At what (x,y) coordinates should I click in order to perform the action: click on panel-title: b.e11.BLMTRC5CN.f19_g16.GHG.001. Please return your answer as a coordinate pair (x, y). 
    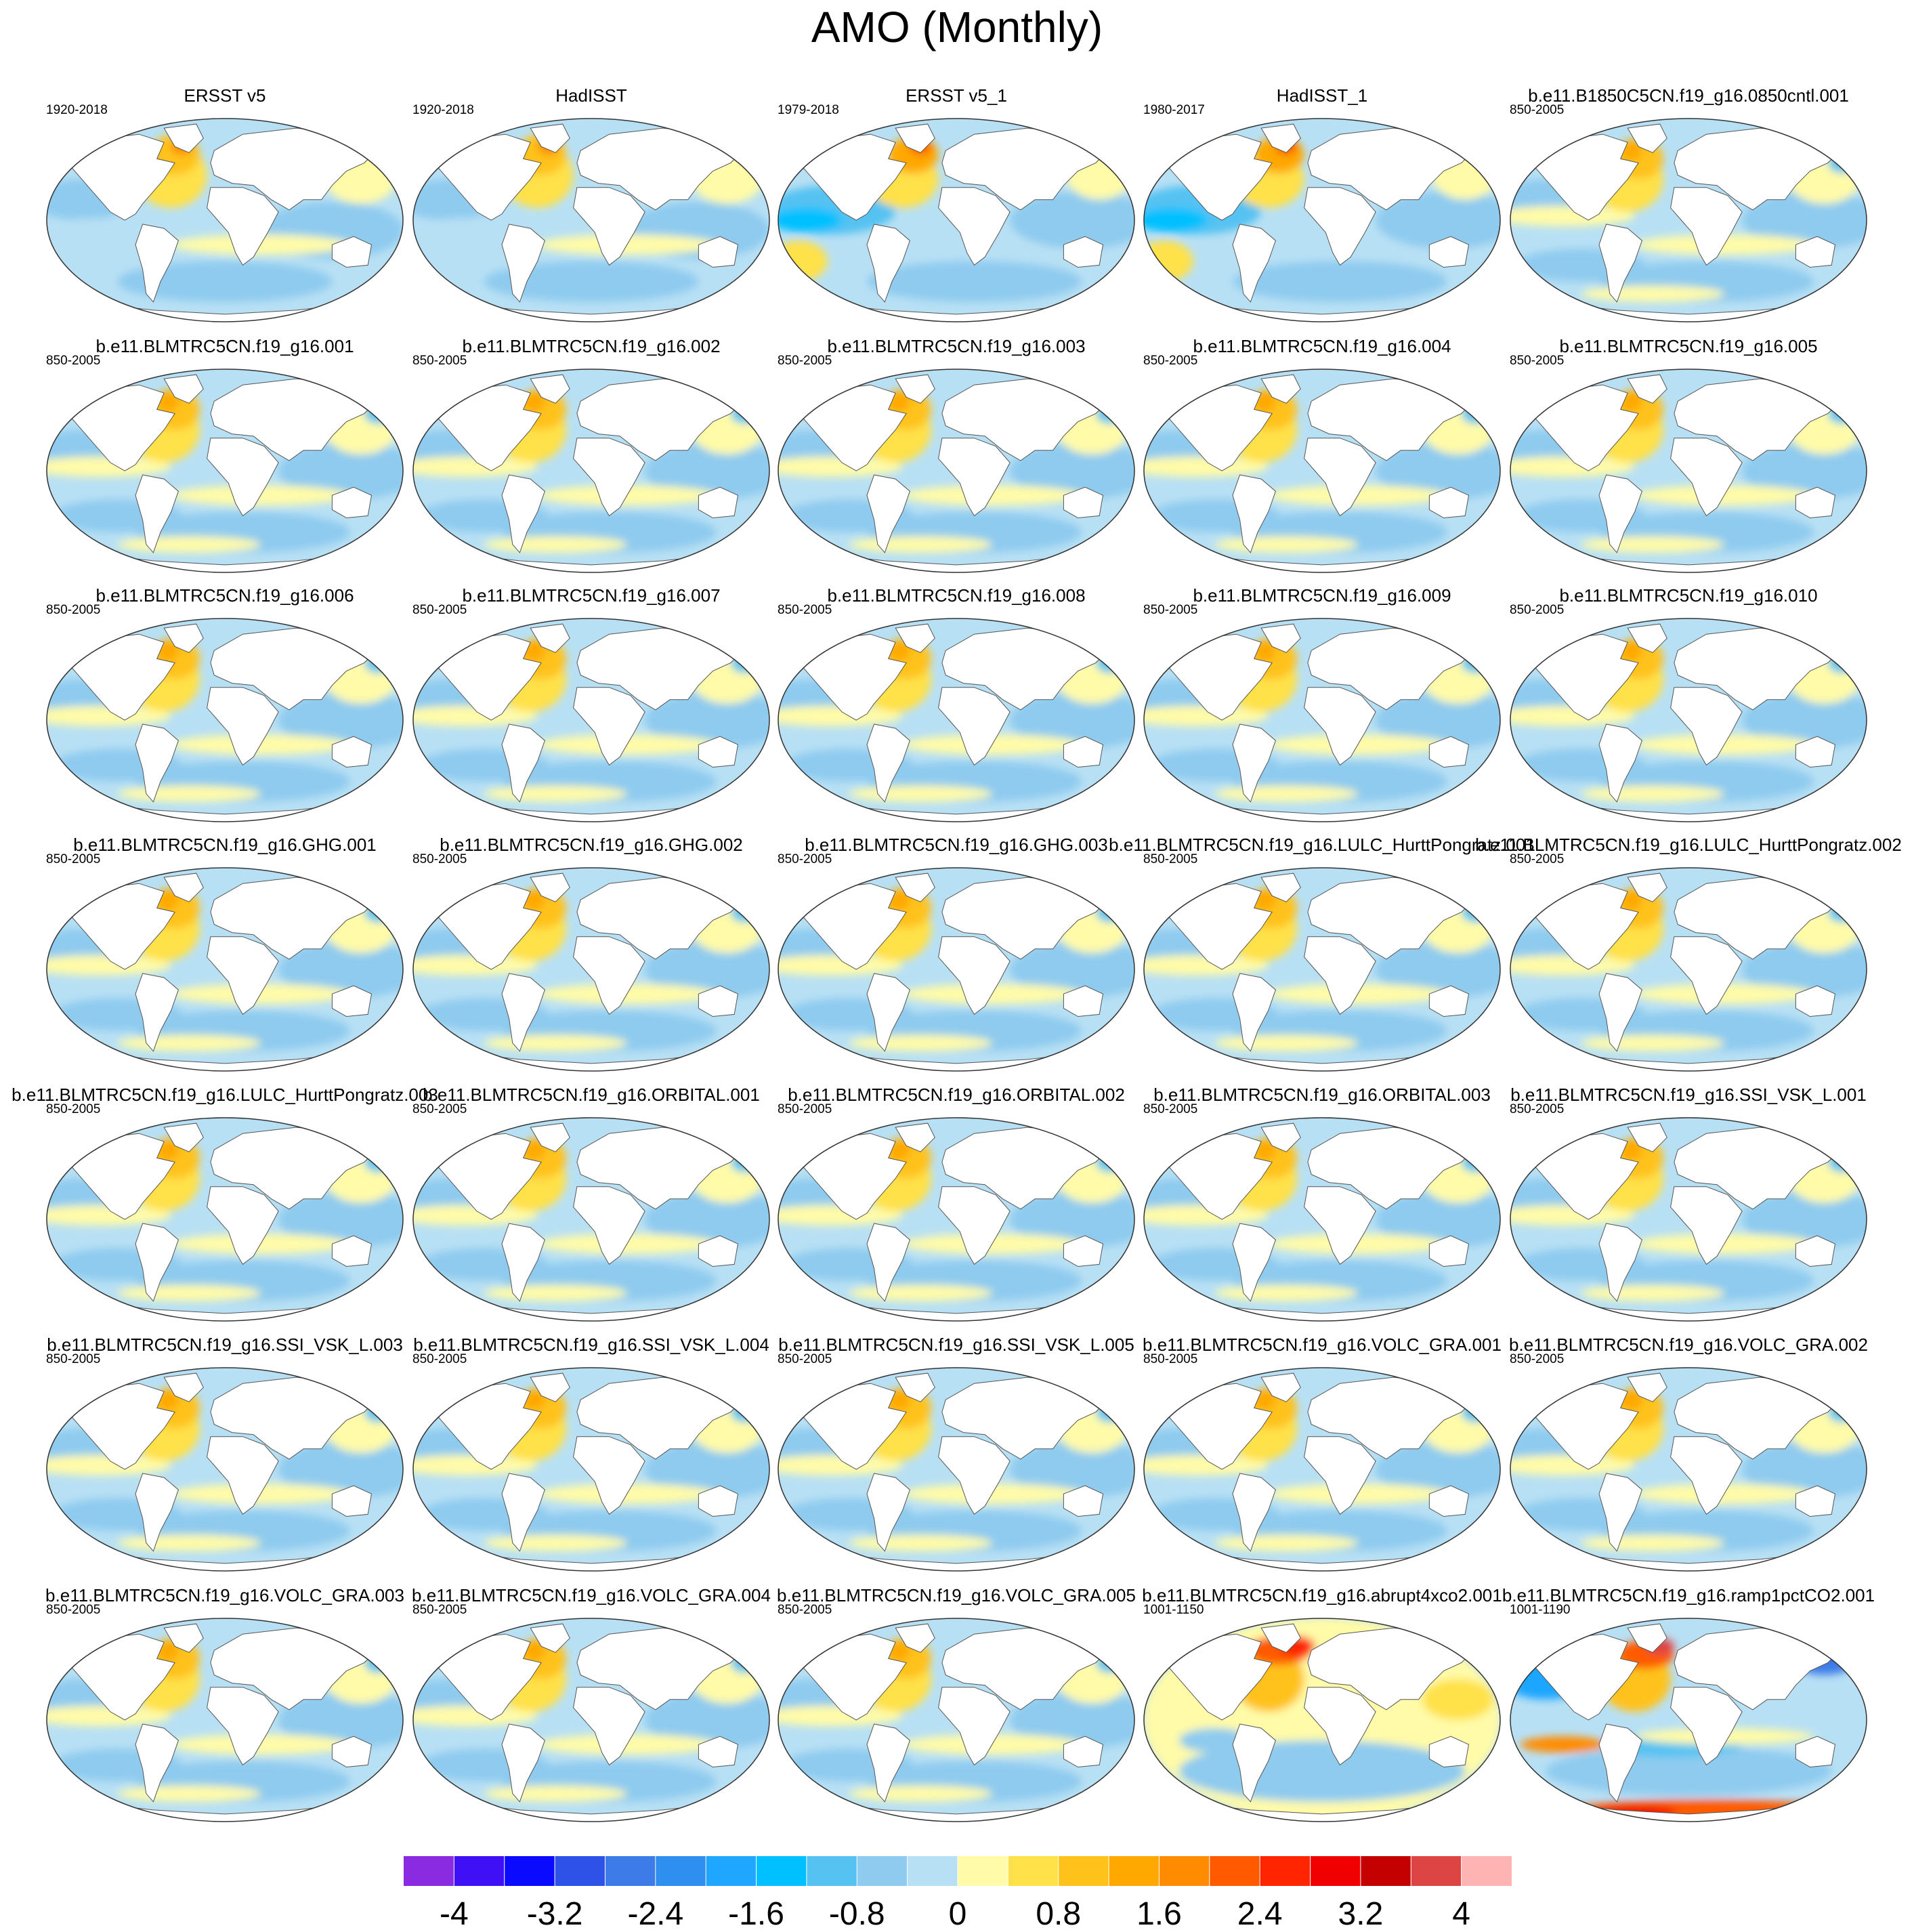
    Looking at the image, I should click on (225, 845).